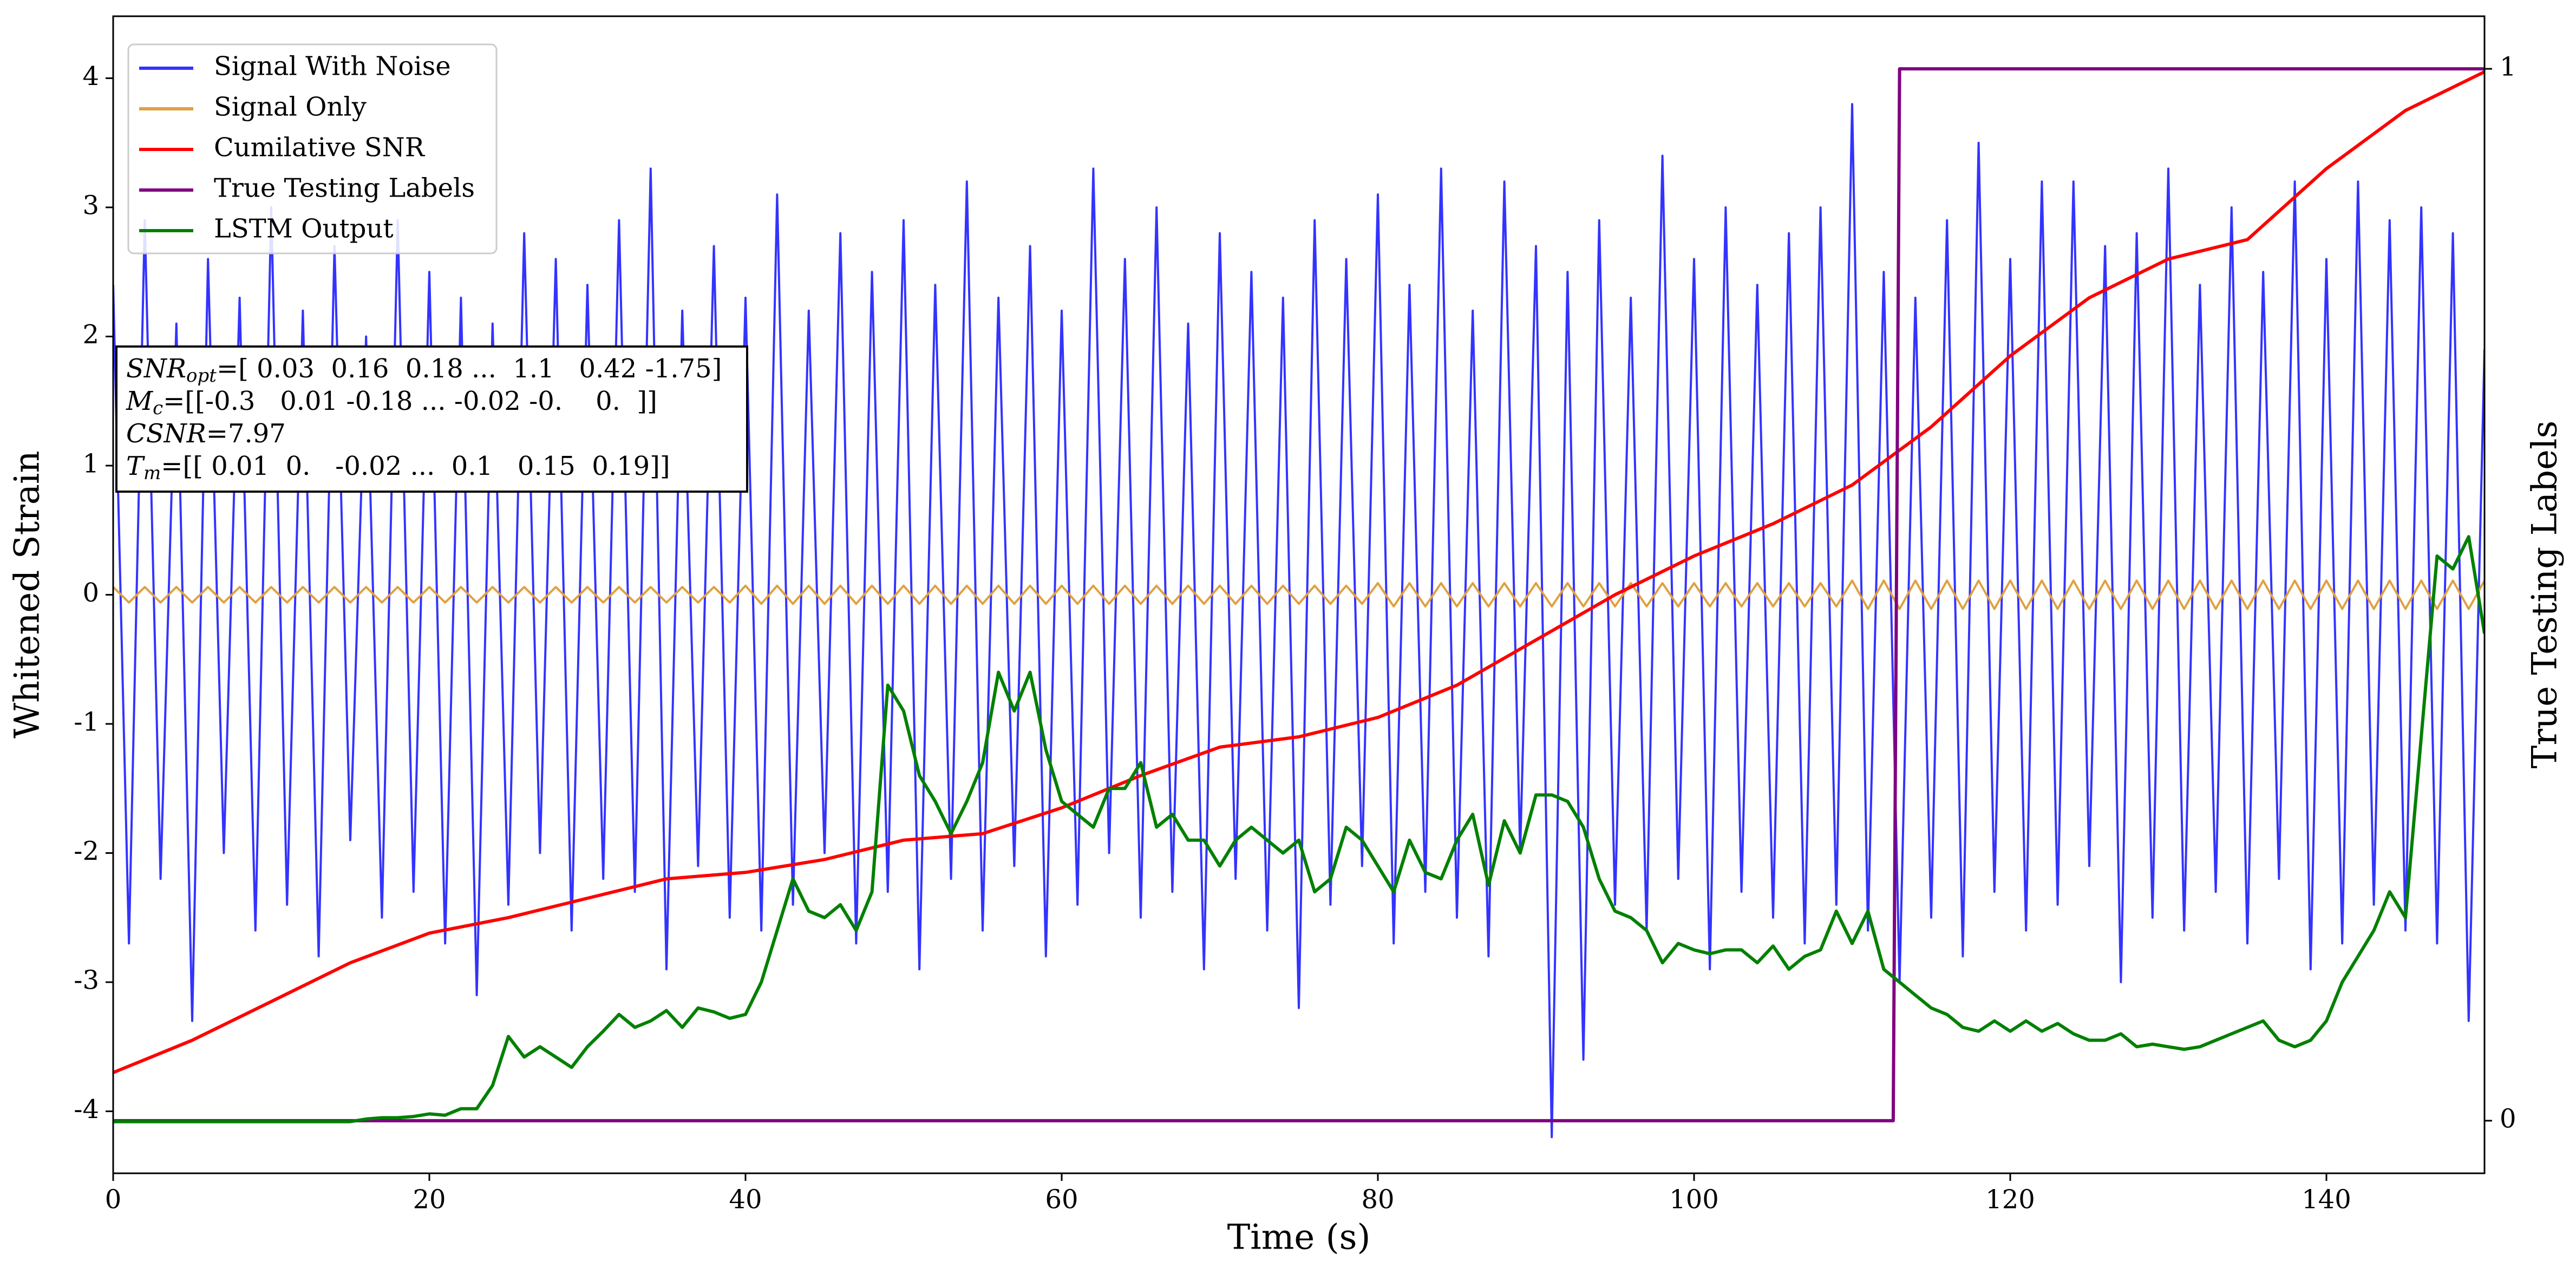  Describe the element at coordinates (86, 851) in the screenshot. I see `y-tick-label: -2` at that location.